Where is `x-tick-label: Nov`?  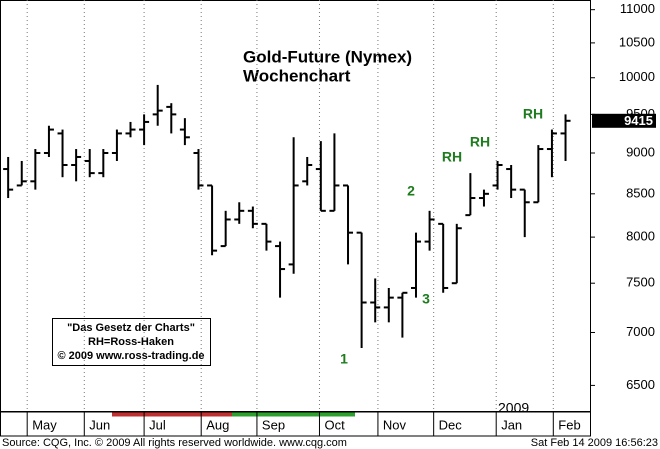 x-tick-label: Nov is located at coordinates (395, 424).